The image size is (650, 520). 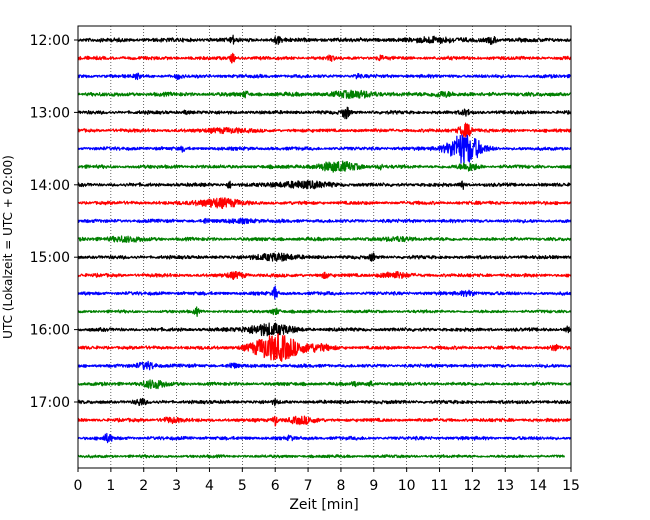 What do you see at coordinates (275, 486) in the screenshot?
I see `x-tick-label-6: 6` at bounding box center [275, 486].